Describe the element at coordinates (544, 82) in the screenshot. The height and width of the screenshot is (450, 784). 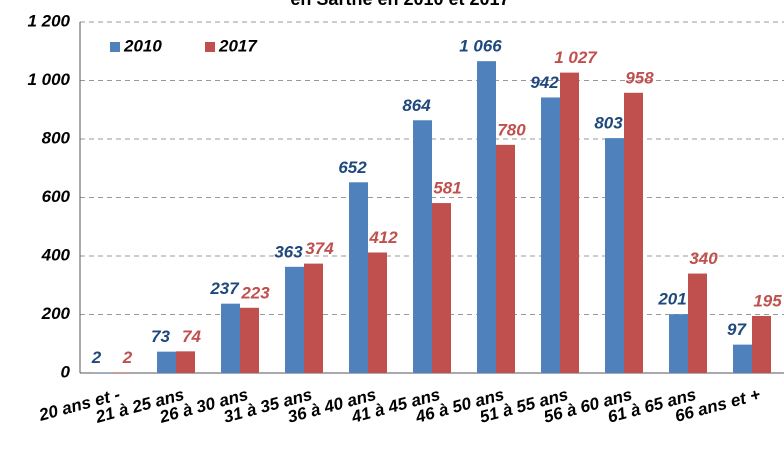
I see `value-label: 942` at that location.